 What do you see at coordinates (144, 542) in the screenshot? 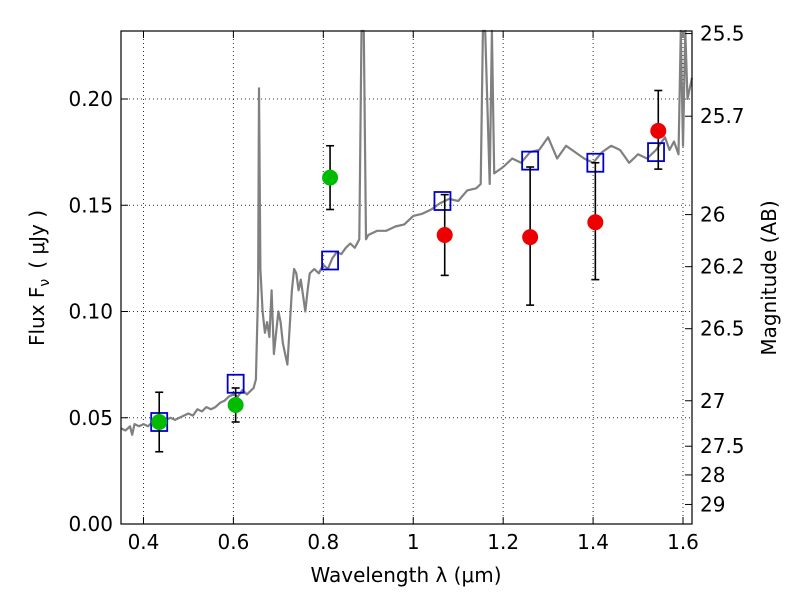
I see `x-tick-label: 0.4` at bounding box center [144, 542].